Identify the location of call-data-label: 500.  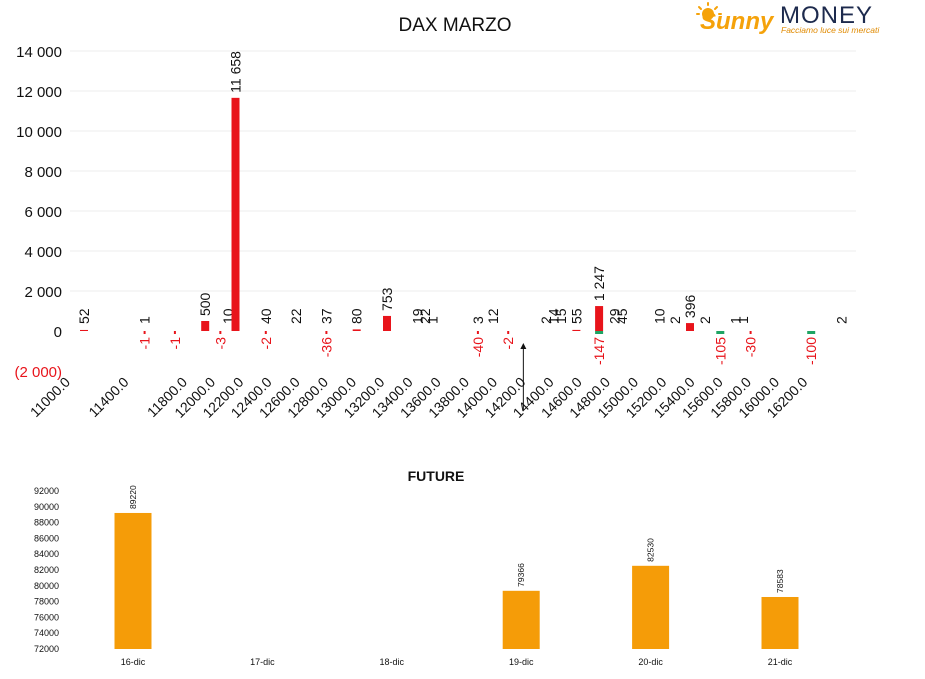
(205, 304).